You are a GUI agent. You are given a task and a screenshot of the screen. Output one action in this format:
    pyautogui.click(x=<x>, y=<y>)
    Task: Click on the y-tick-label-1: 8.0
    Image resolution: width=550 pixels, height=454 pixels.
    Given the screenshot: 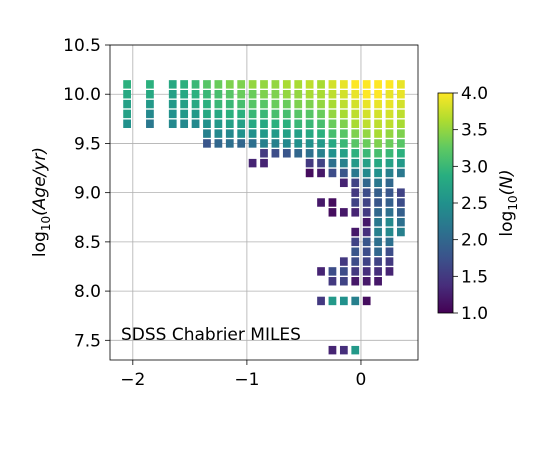 What is the action you would take?
    pyautogui.click(x=87, y=292)
    